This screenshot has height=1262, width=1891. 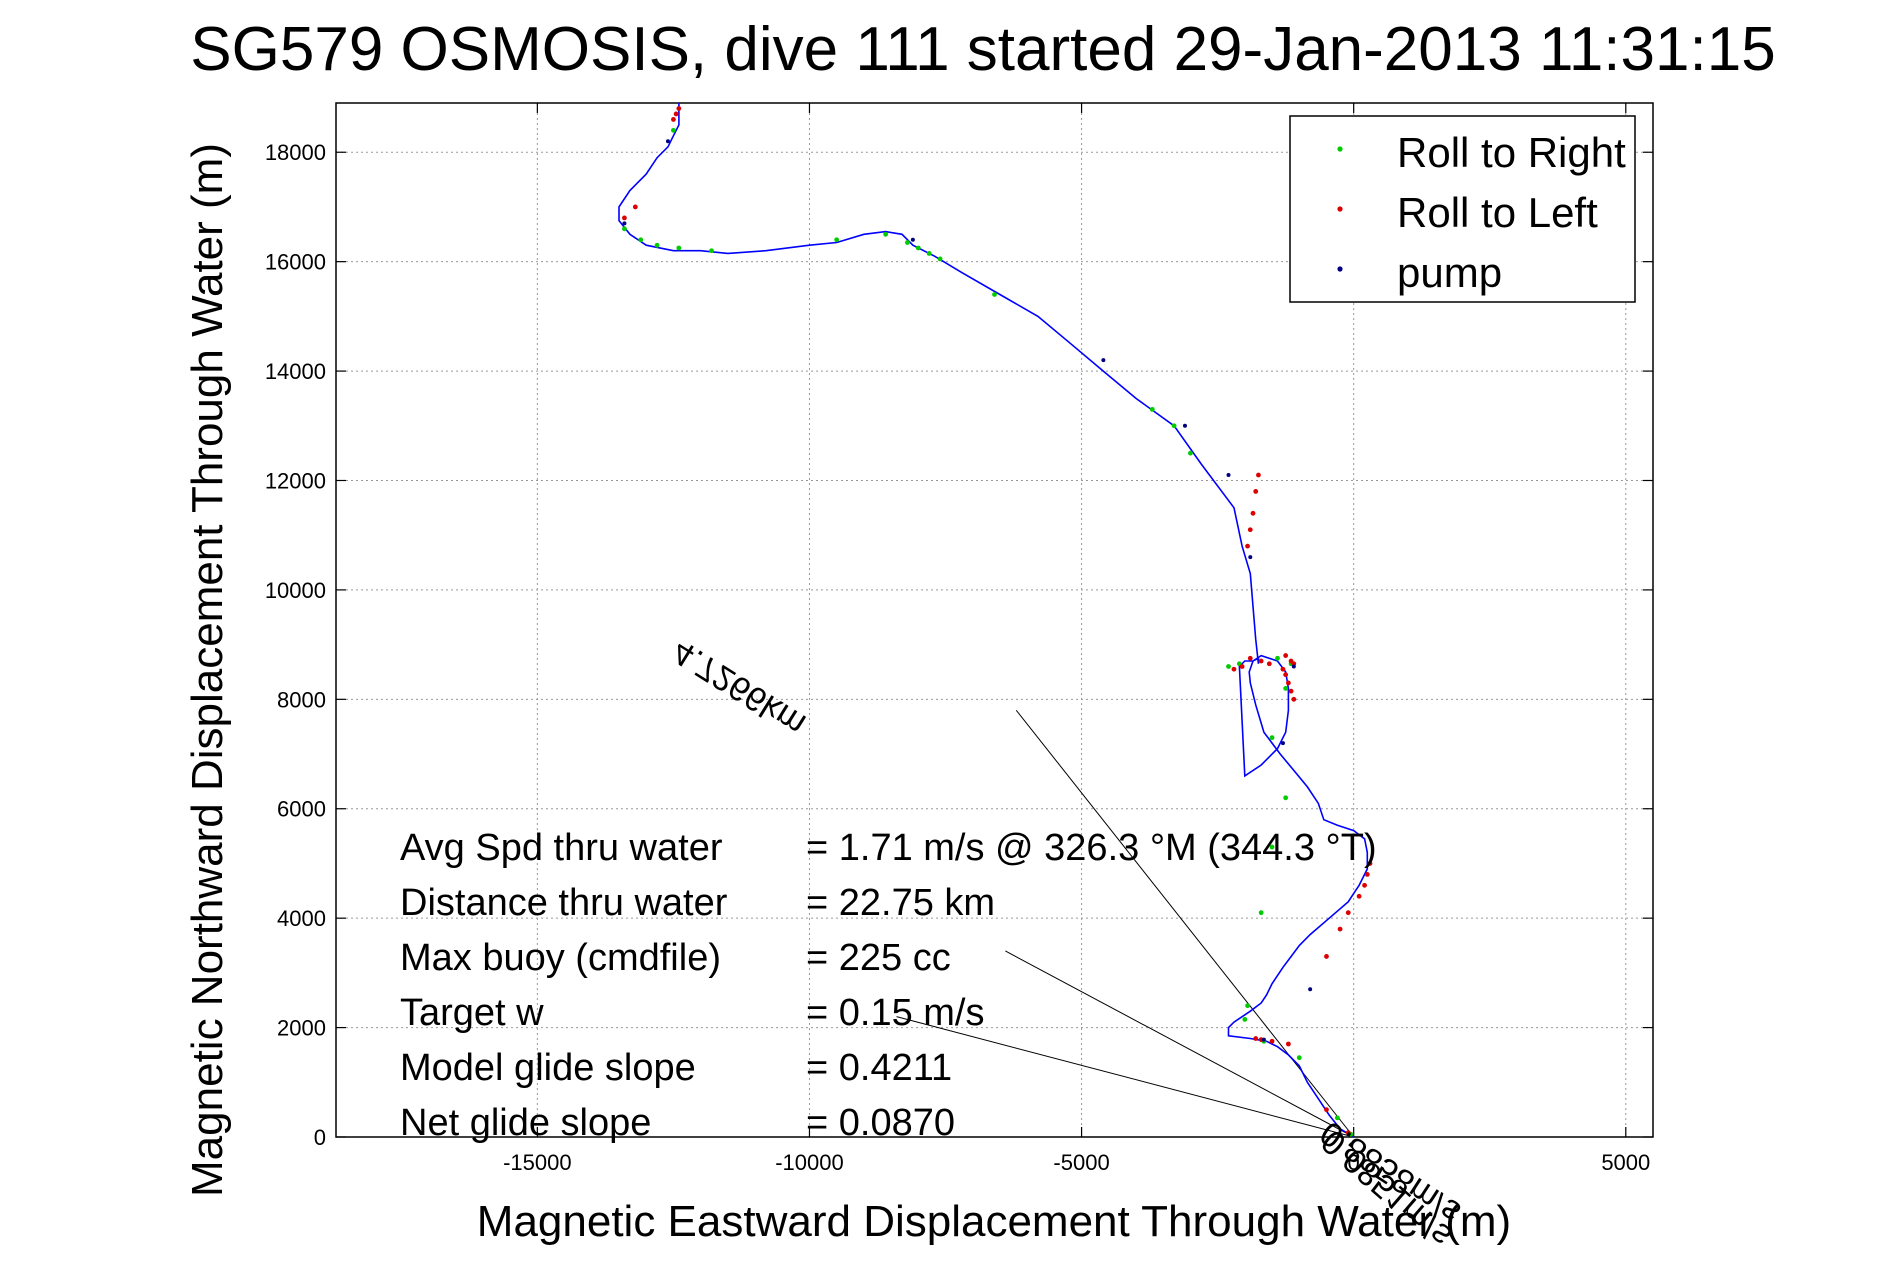 I want to click on legend-label: pump, so click(x=1449, y=272).